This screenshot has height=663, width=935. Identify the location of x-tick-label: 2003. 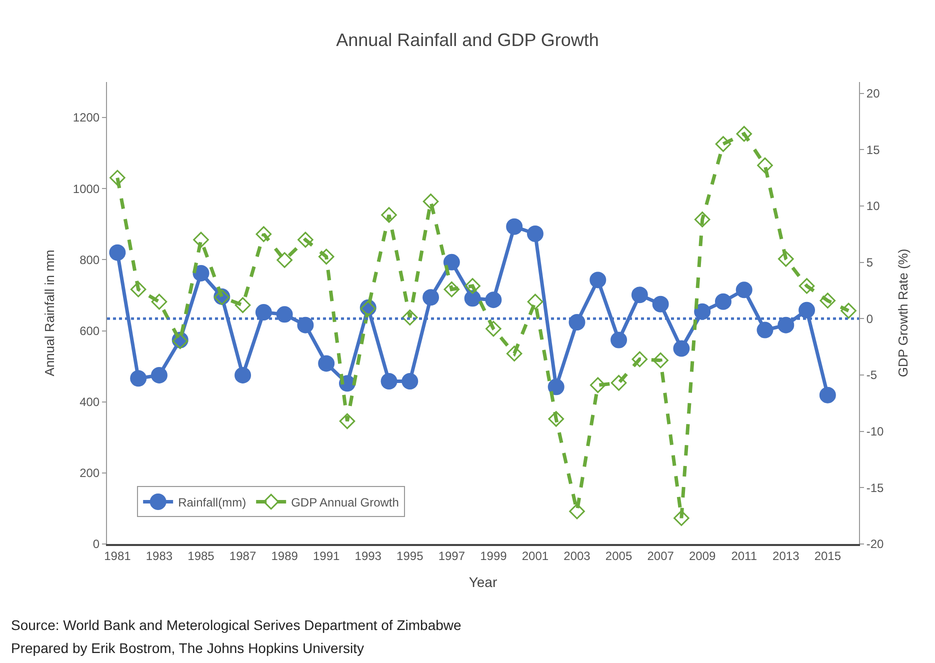
(577, 556).